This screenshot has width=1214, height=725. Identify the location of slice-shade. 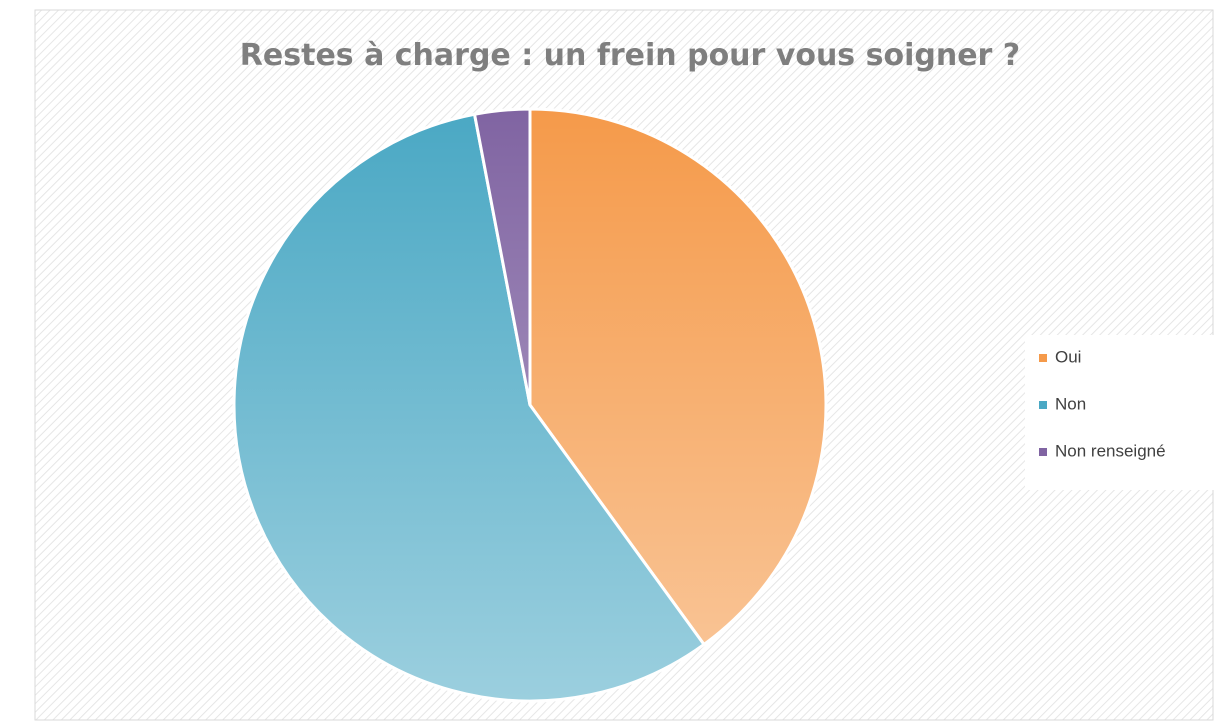
(502, 256).